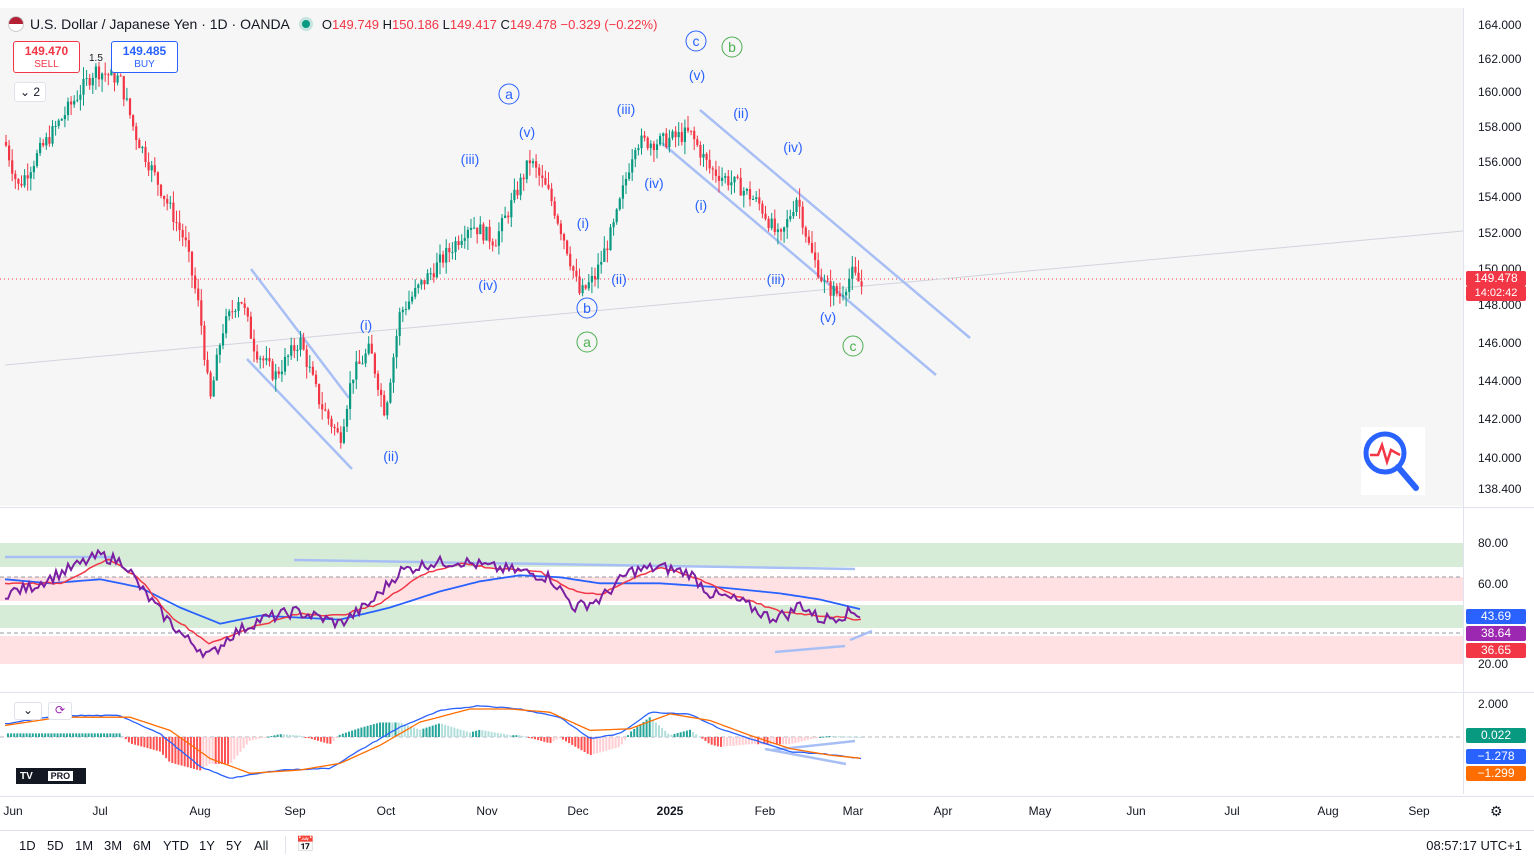  What do you see at coordinates (160, 24) in the screenshot?
I see `symbol-title: U.S. Dollar / Japanese Yen · 1D · OANDA` at bounding box center [160, 24].